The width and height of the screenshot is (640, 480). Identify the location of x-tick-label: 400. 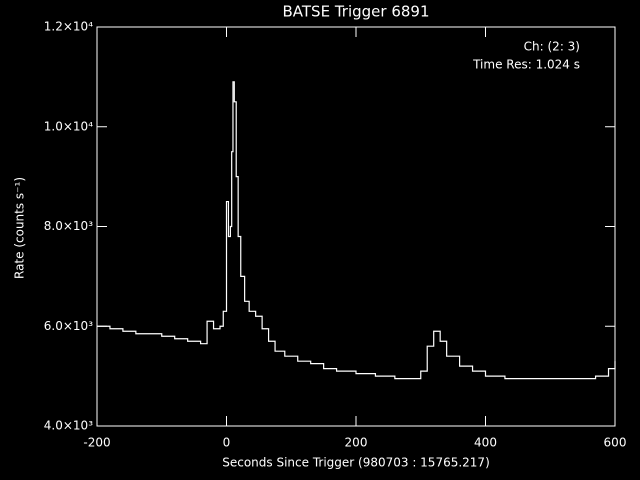
(485, 443).